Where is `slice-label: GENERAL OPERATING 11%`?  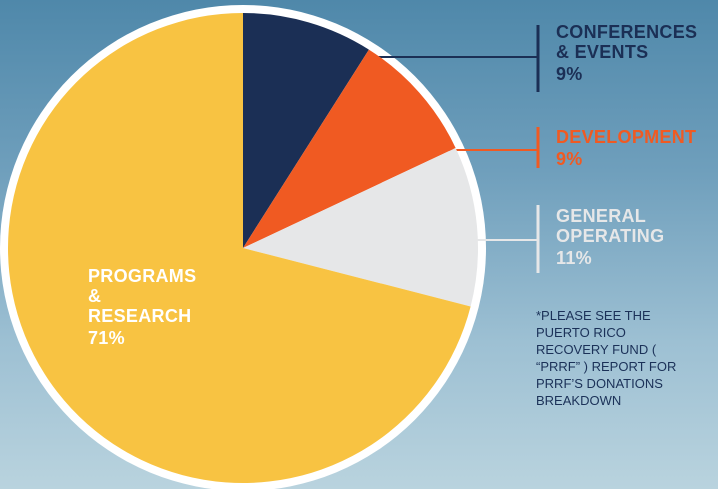 slice-label: GENERAL OPERATING 11% is located at coordinates (621, 237).